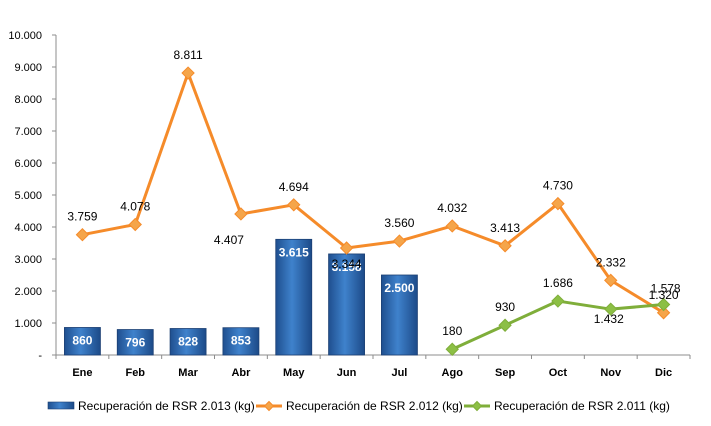 The image size is (711, 426). I want to click on bar-data-label: 828, so click(188, 342).